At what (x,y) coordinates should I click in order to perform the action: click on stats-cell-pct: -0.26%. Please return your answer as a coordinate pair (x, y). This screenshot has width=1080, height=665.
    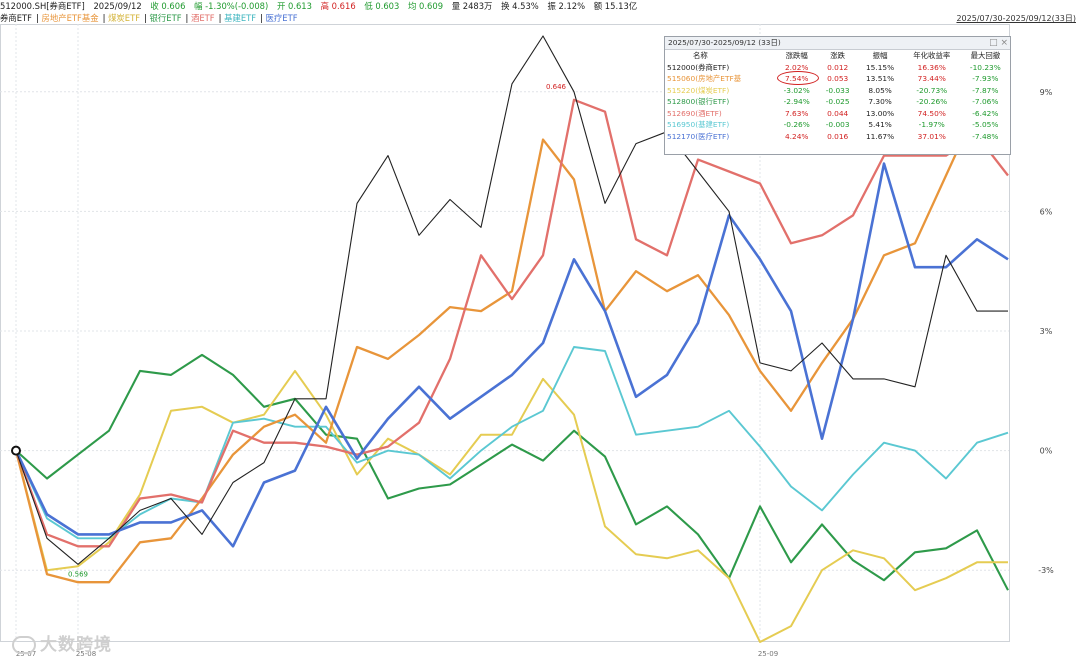
    Looking at the image, I should click on (796, 125).